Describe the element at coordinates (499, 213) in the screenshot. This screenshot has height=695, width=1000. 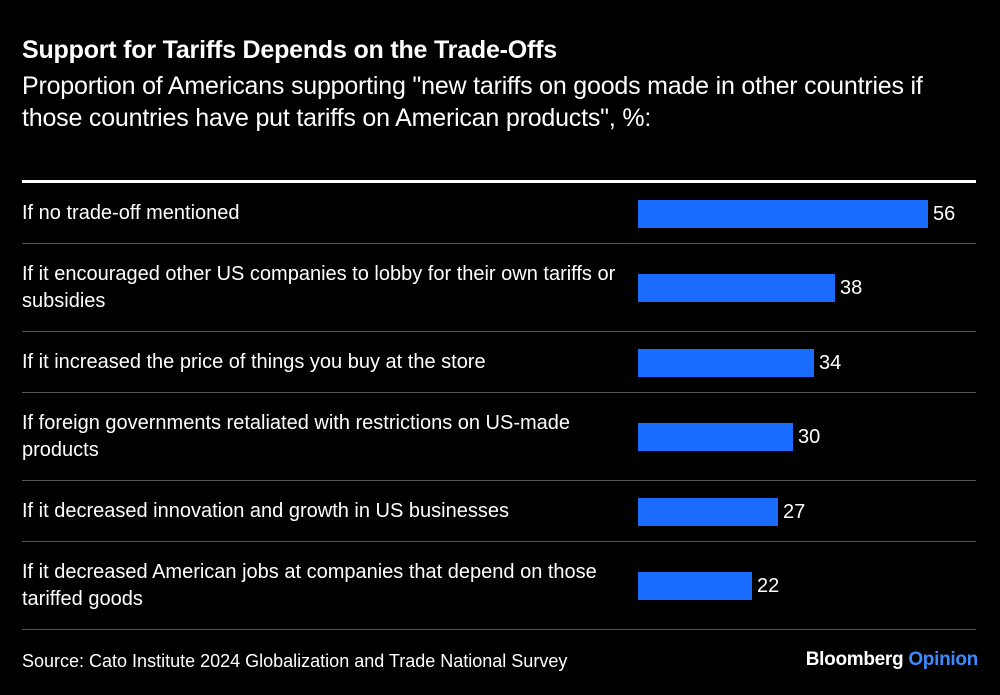
I see `chart-row: If no trade-off mentioned 56` at that location.